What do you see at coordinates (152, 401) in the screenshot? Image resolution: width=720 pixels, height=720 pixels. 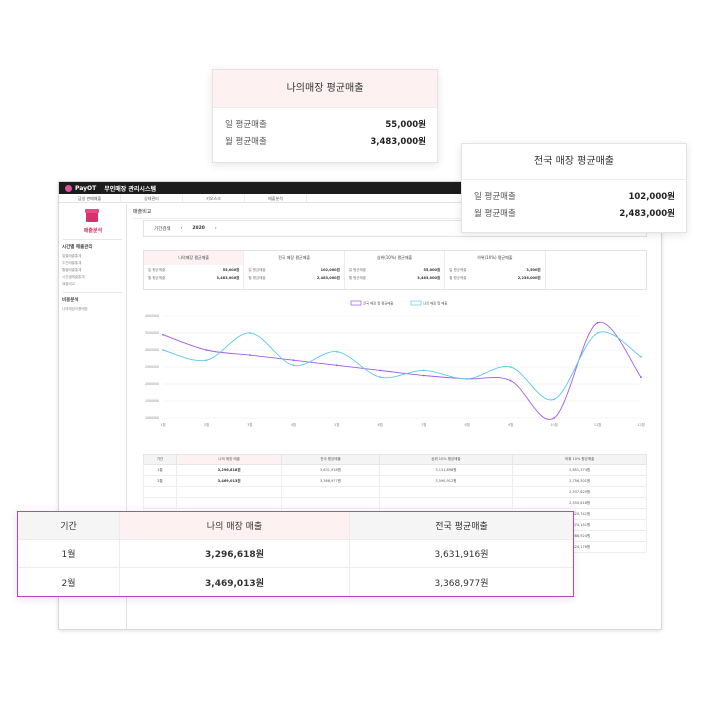 I see `y-tick-label: 1500000` at bounding box center [152, 401].